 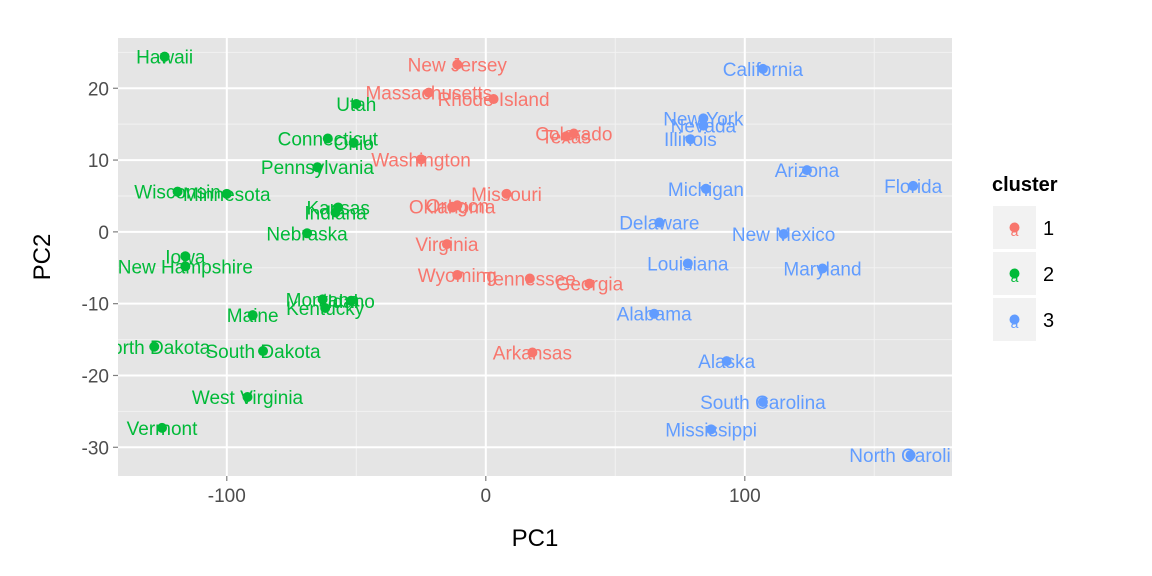 What do you see at coordinates (535, 538) in the screenshot?
I see `x-axis-title: PC1` at bounding box center [535, 538].